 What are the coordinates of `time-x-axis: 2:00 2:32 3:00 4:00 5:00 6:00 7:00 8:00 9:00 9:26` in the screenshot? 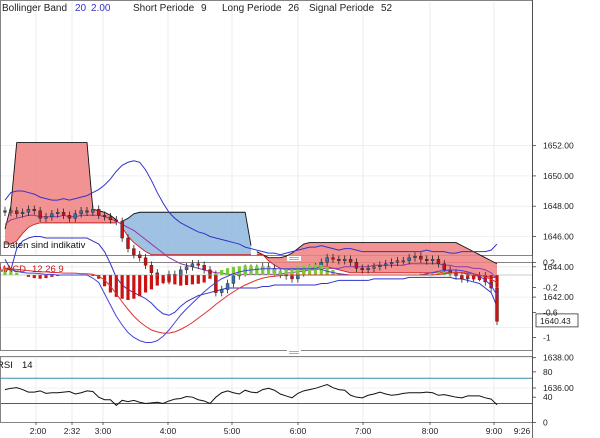 It's located at (280, 429).